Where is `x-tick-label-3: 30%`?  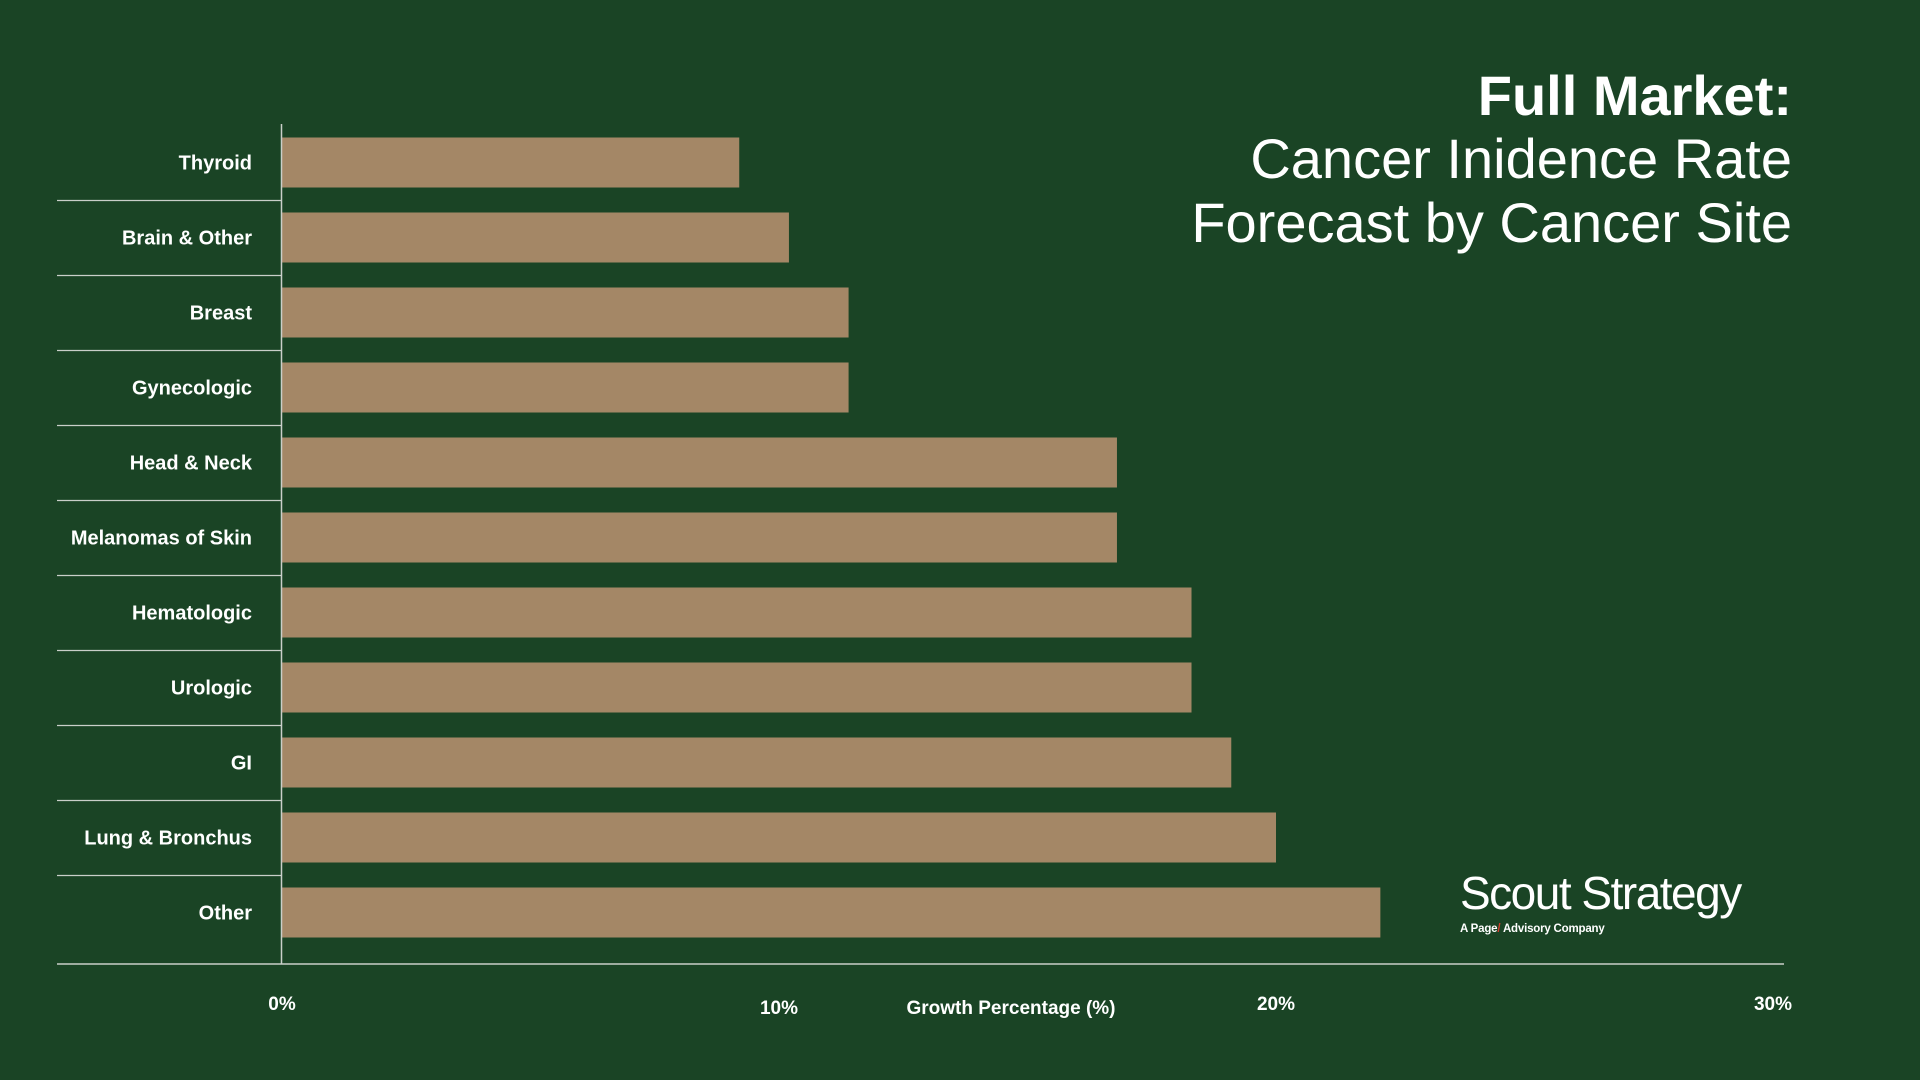
x-tick-label-3: 30% is located at coordinates (1773, 1004).